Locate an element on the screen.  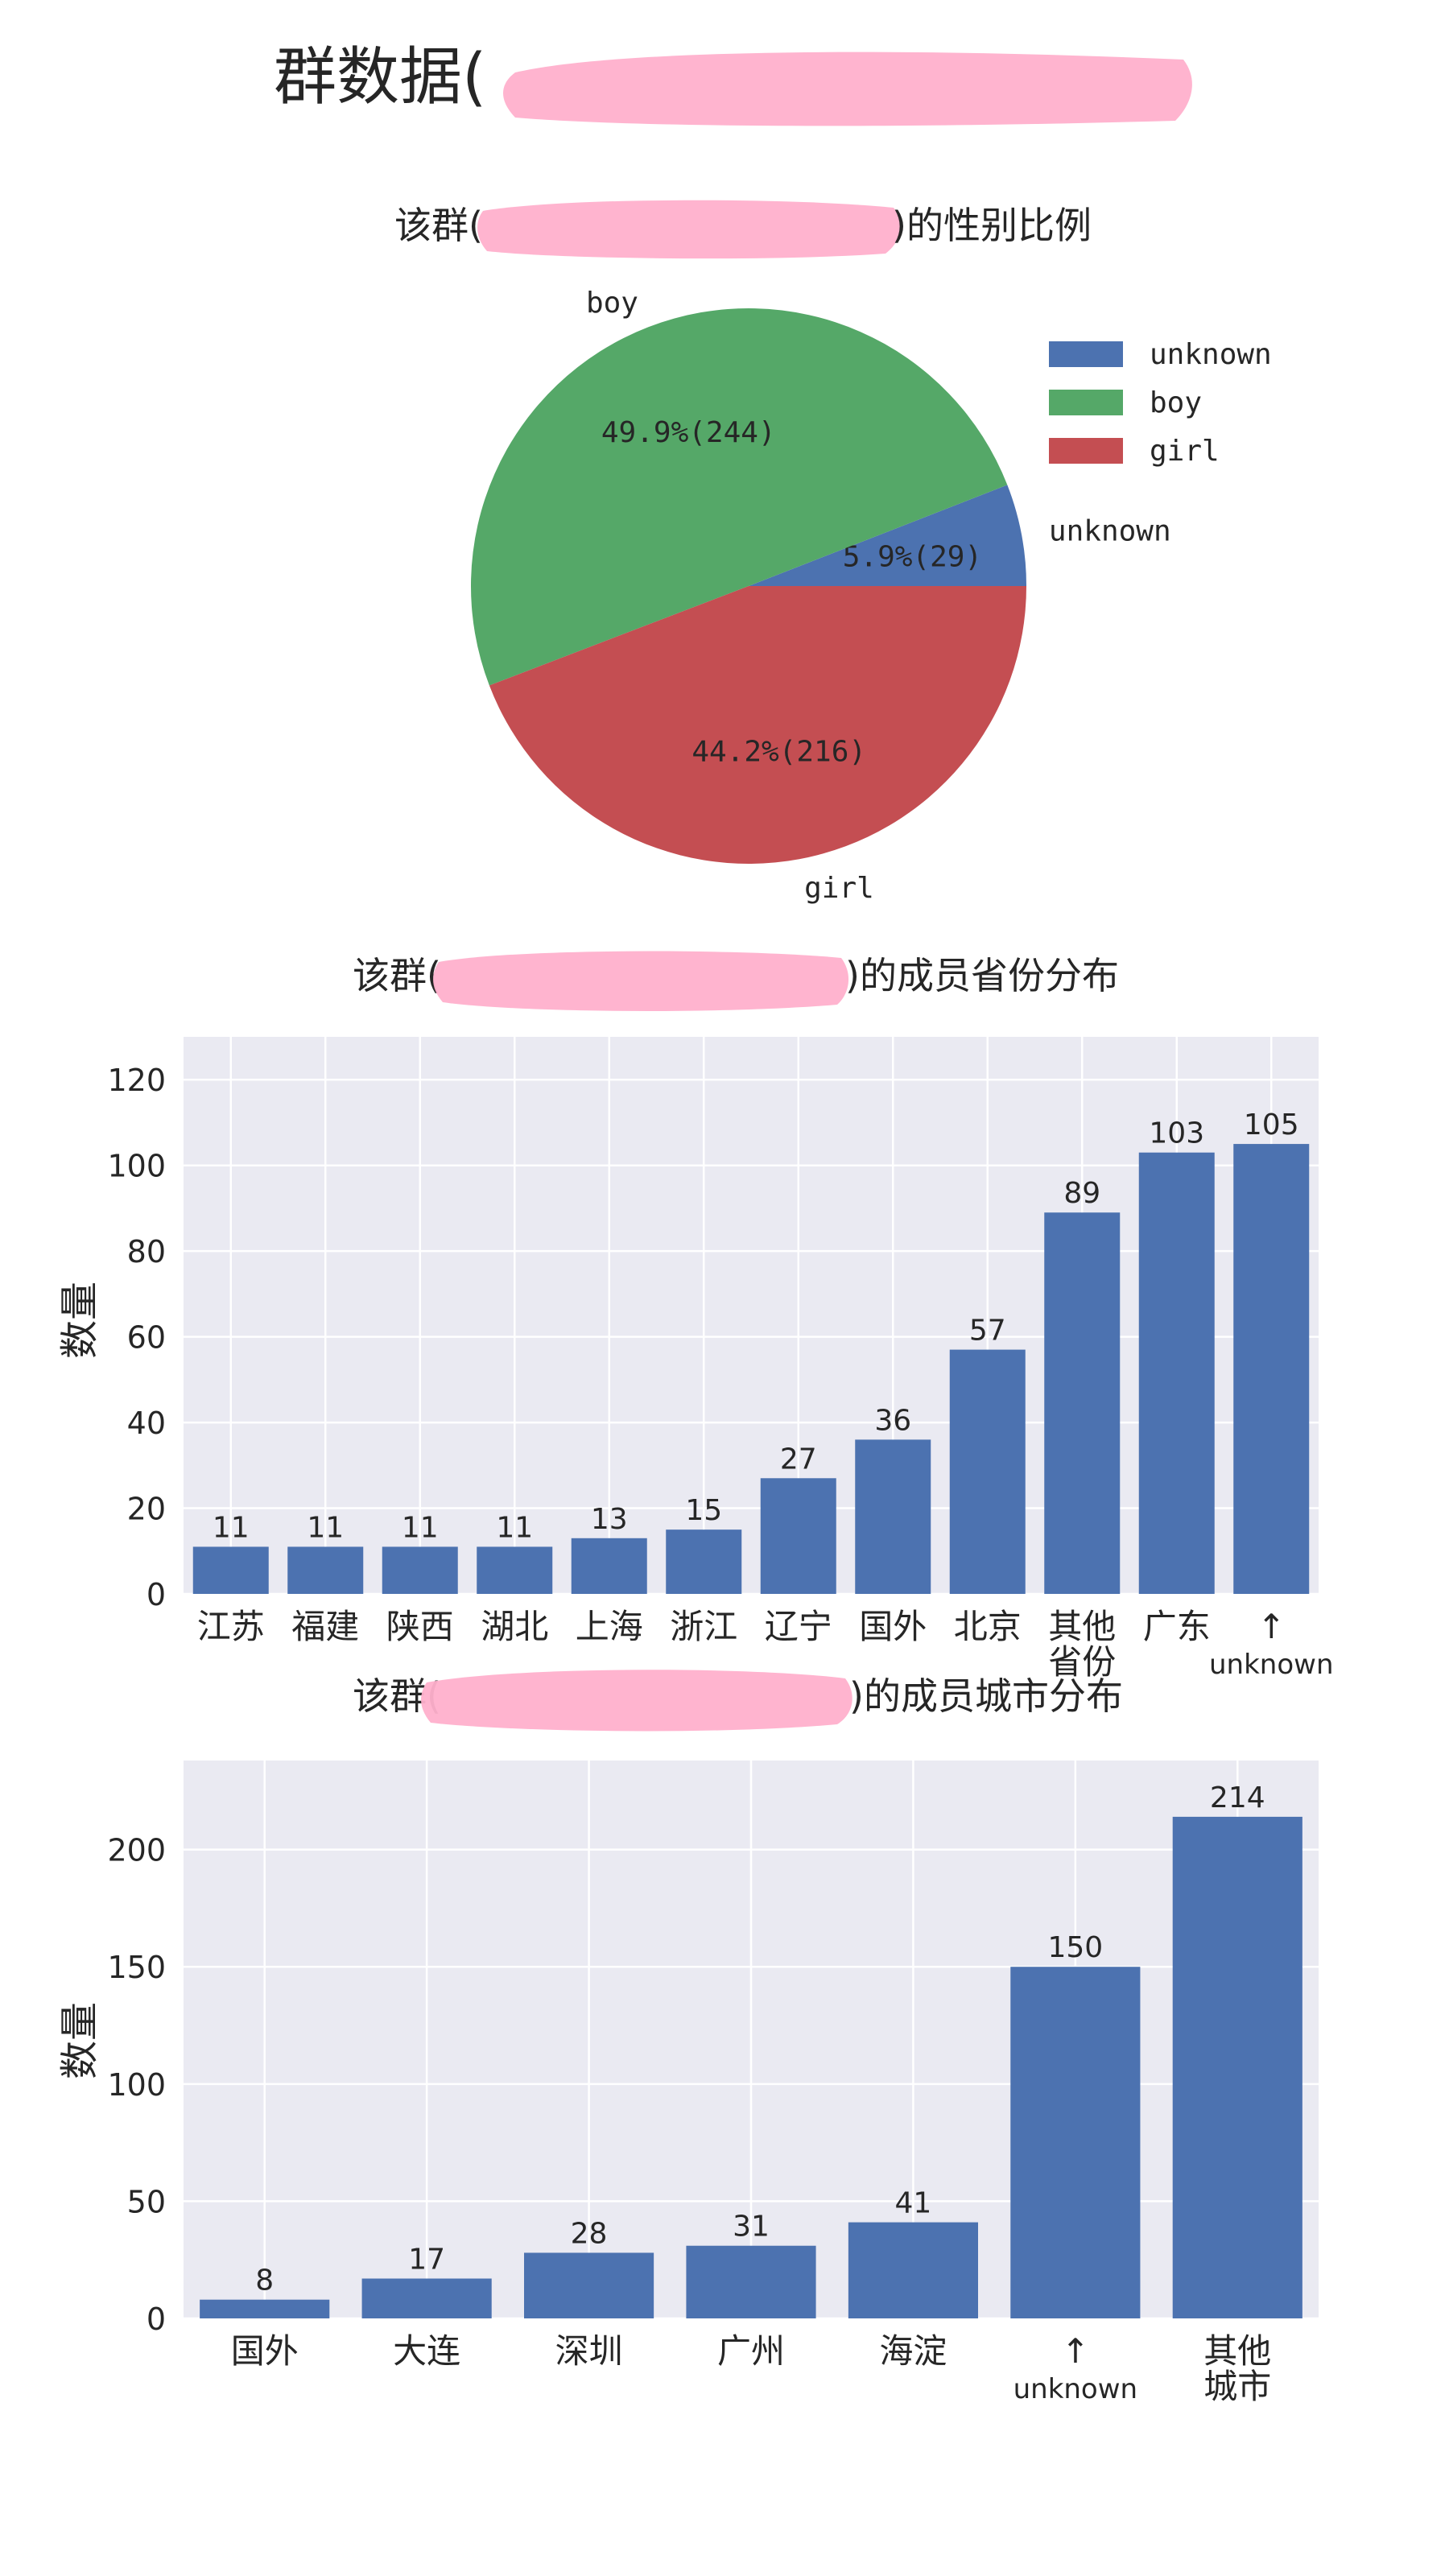
pie-percent-label-girl: 44.2%(216) is located at coordinates (778, 752).